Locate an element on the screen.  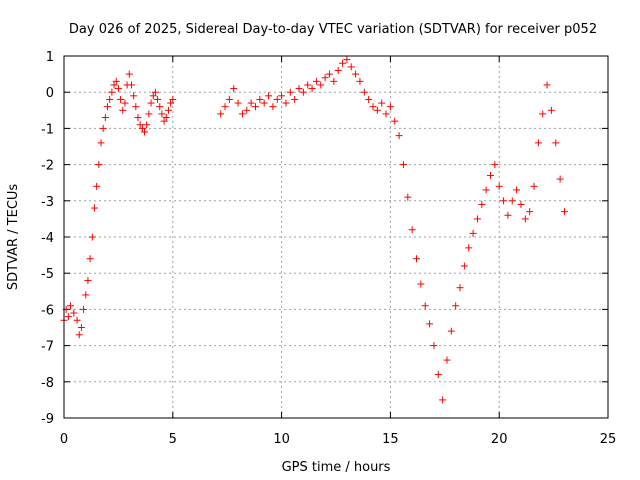
x-axis-label: GPS time / hours is located at coordinates (336, 467).